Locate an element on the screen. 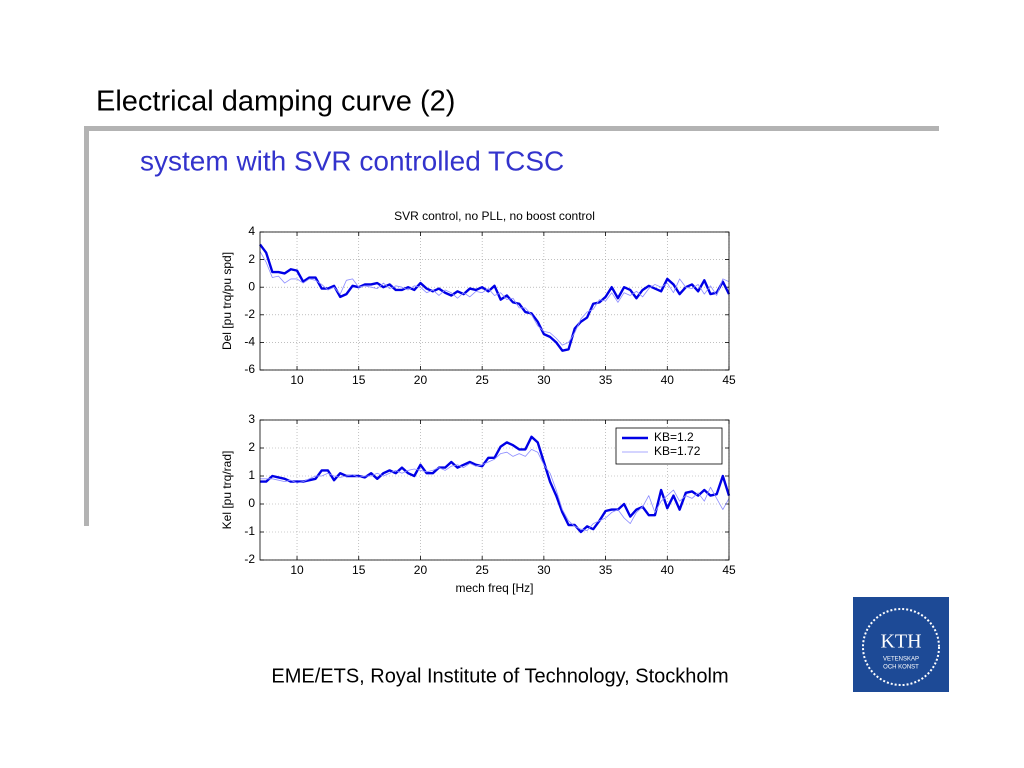 Image resolution: width=1024 pixels, height=768 pixels. logo-wreath is located at coordinates (901, 647).